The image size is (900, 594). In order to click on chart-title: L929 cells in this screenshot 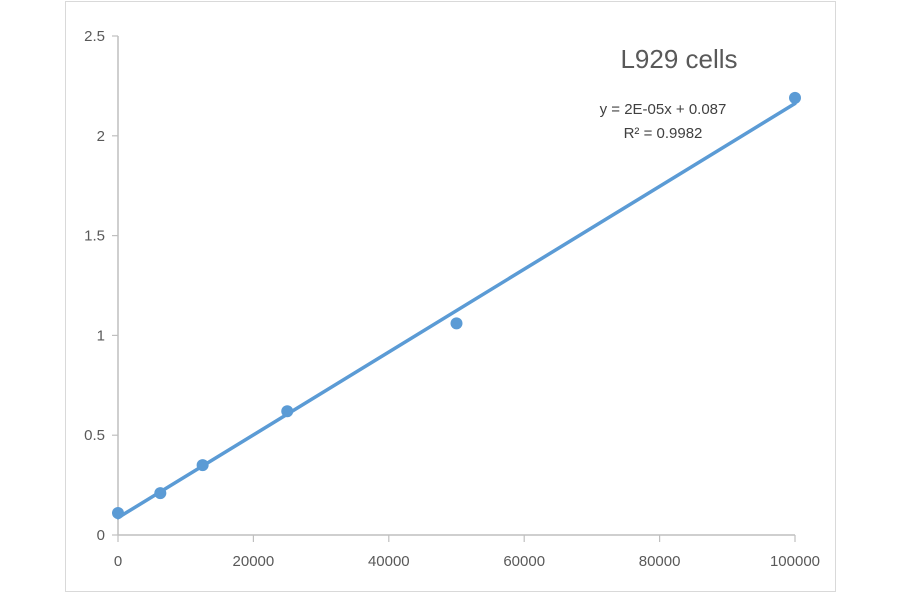, I will do `click(678, 59)`.